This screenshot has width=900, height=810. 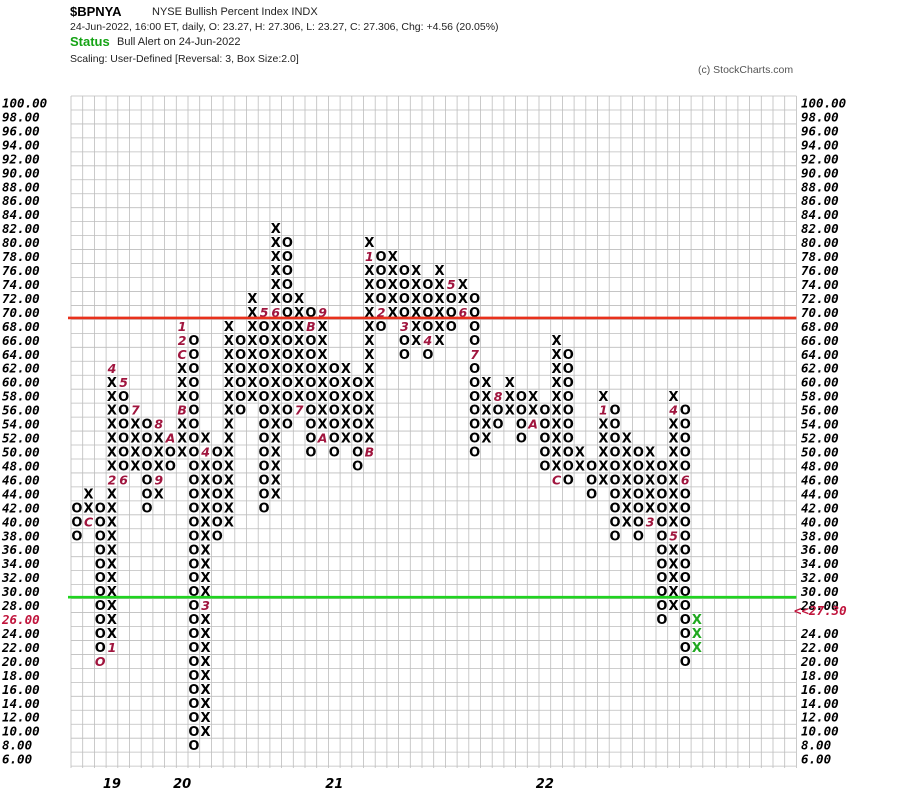 What do you see at coordinates (21, 675) in the screenshot?
I see `left-axis-tick: 18.00` at bounding box center [21, 675].